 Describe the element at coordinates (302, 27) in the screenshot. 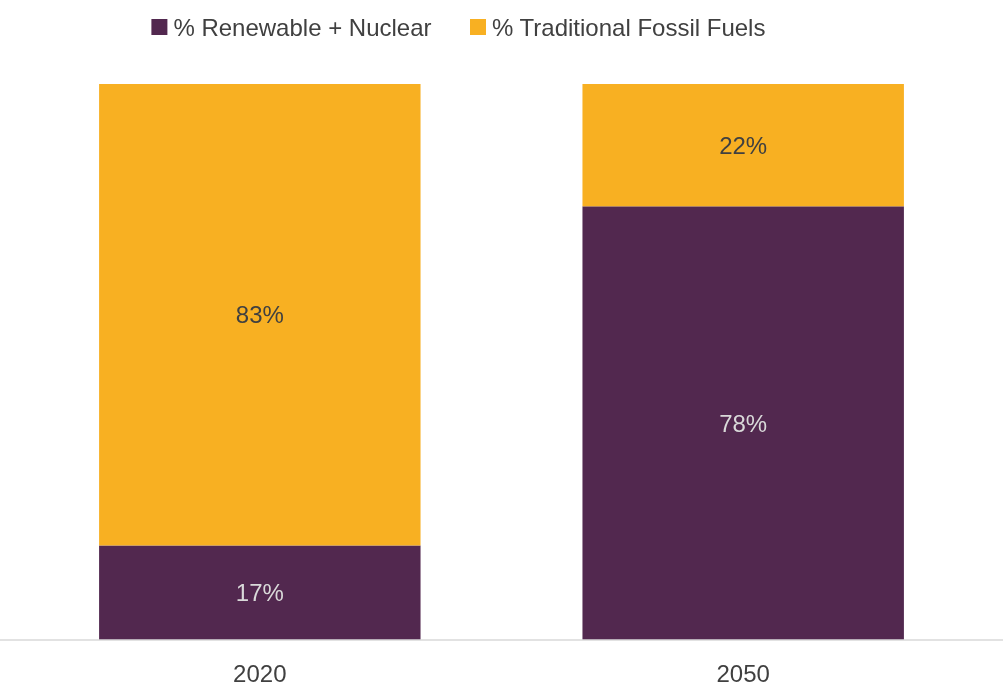

I see `legend-label: % Renewable + Nuclear` at that location.